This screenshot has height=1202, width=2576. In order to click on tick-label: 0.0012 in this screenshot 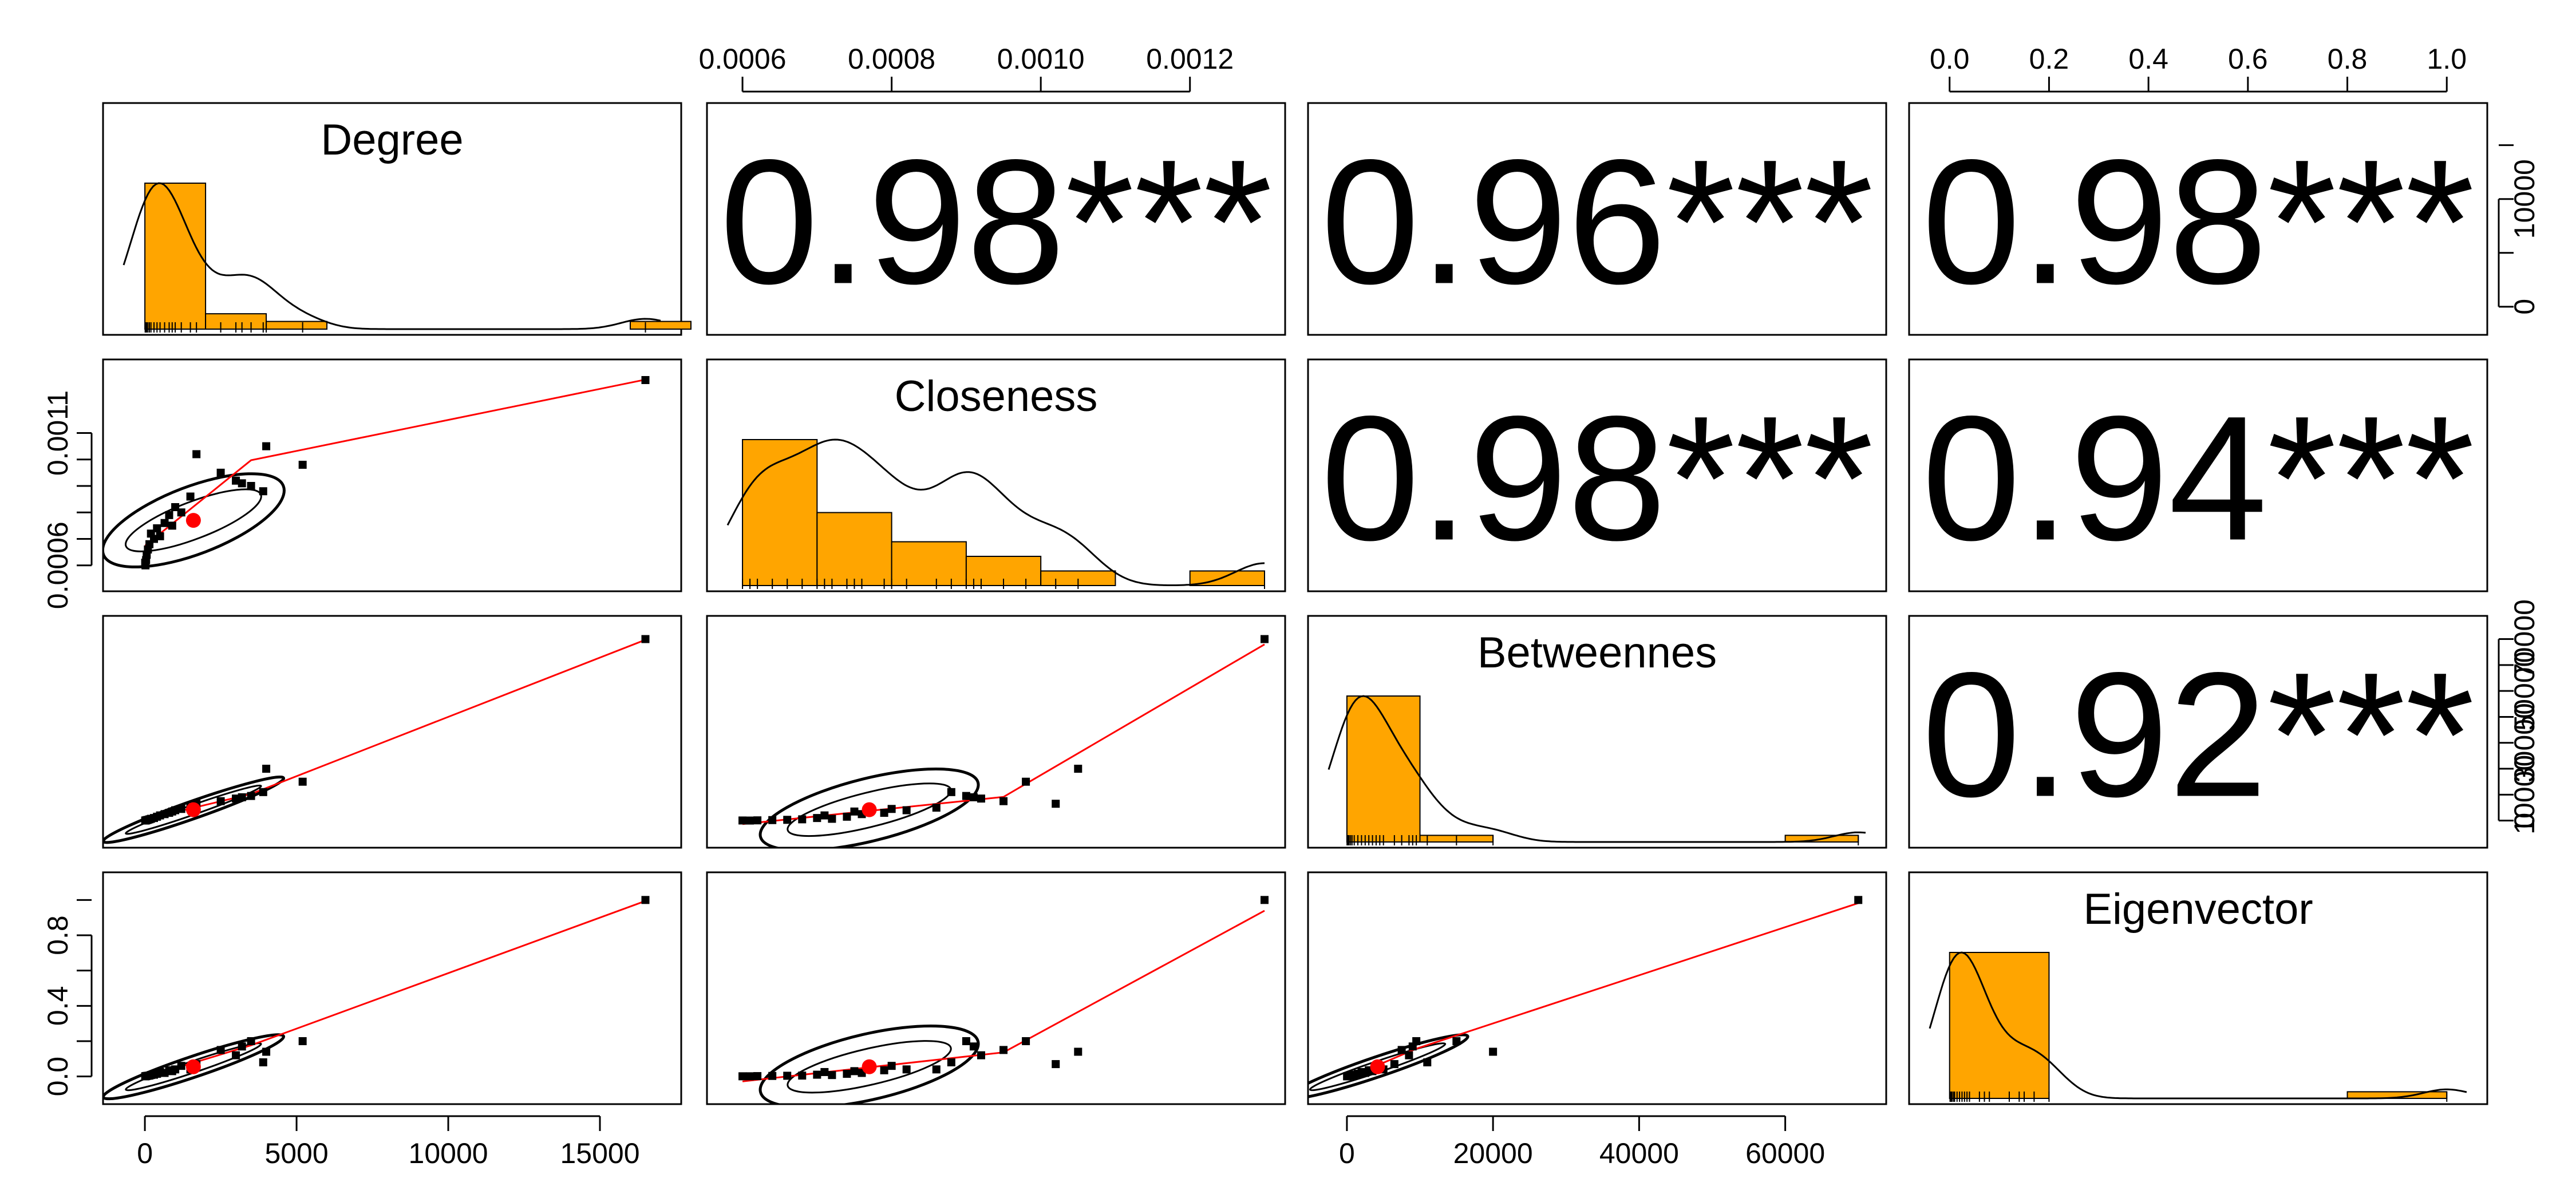, I will do `click(1190, 59)`.